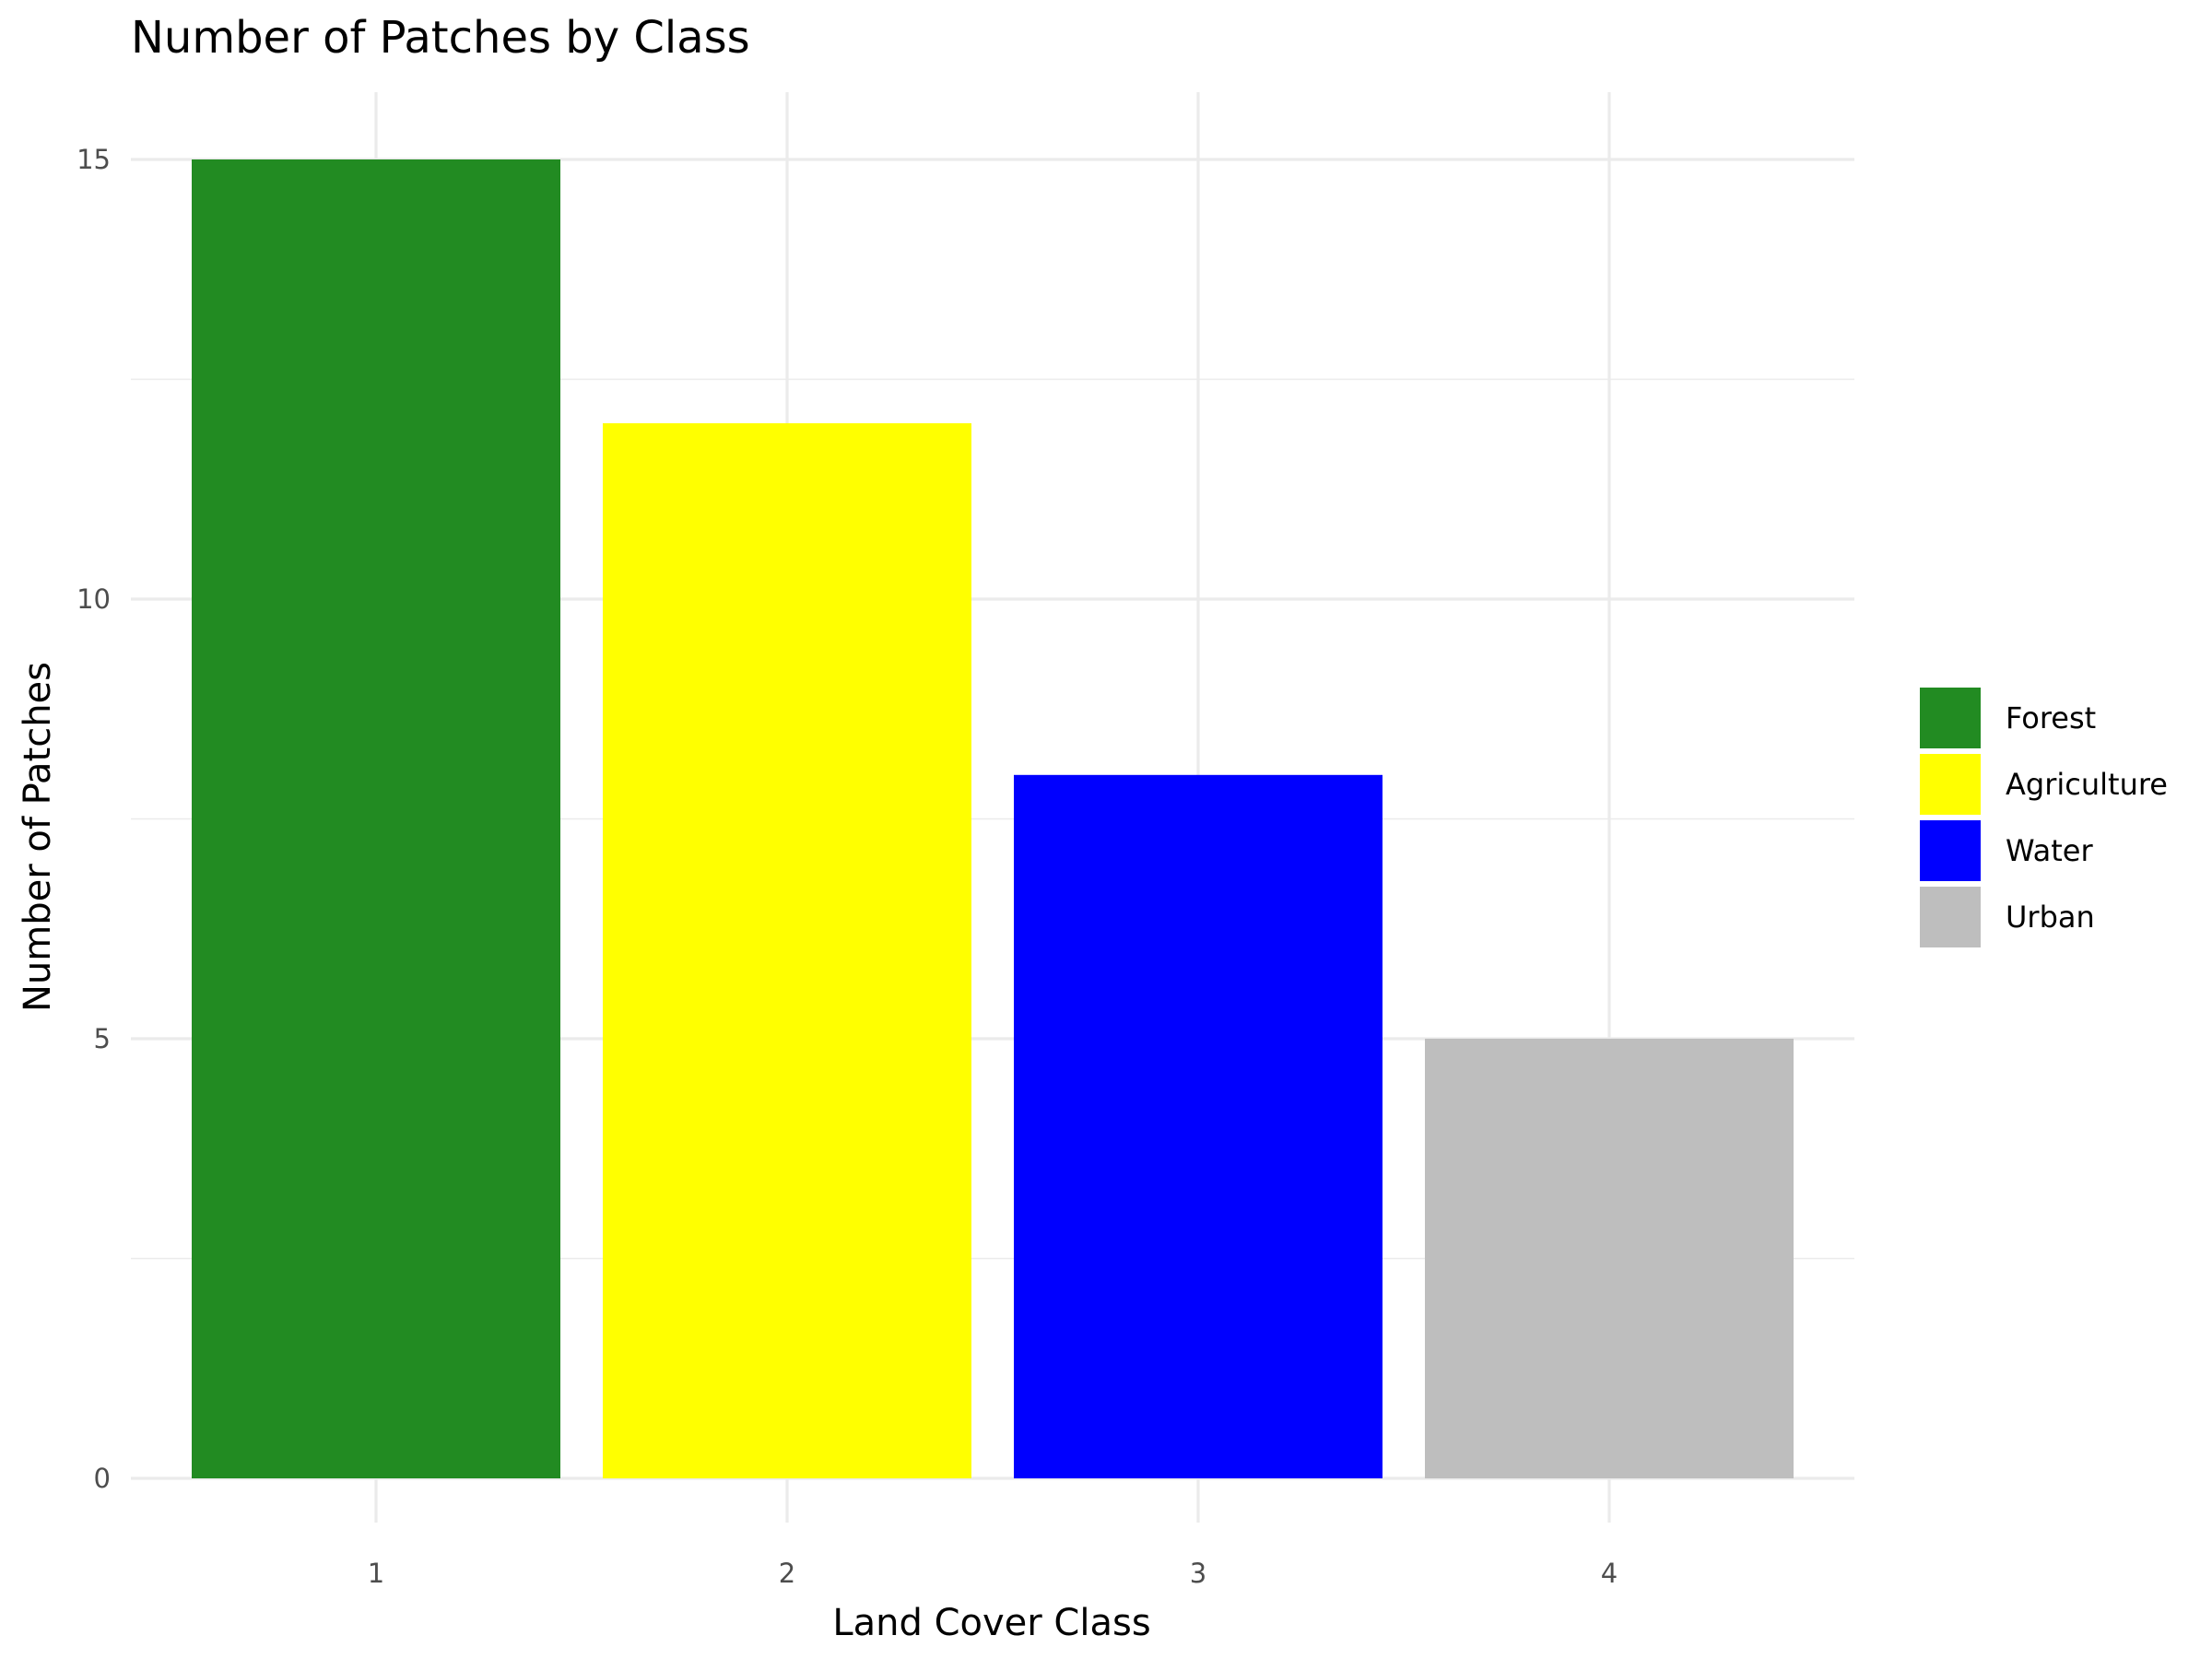 The height and width of the screenshot is (1659, 2212). Describe the element at coordinates (376, 1573) in the screenshot. I see `x-tick-label: 1` at that location.